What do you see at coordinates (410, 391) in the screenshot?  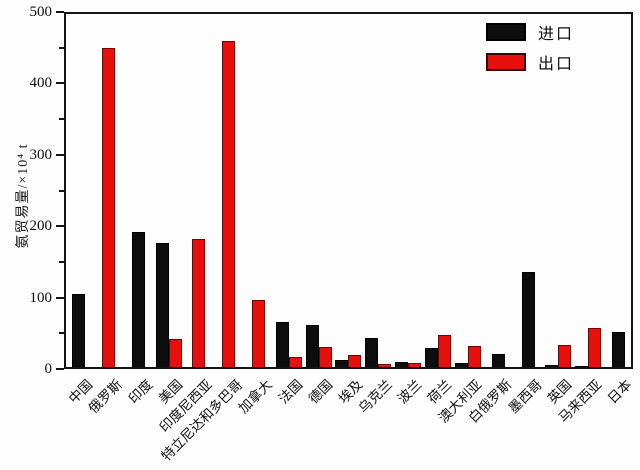 I see `x-category-label: 波兰` at bounding box center [410, 391].